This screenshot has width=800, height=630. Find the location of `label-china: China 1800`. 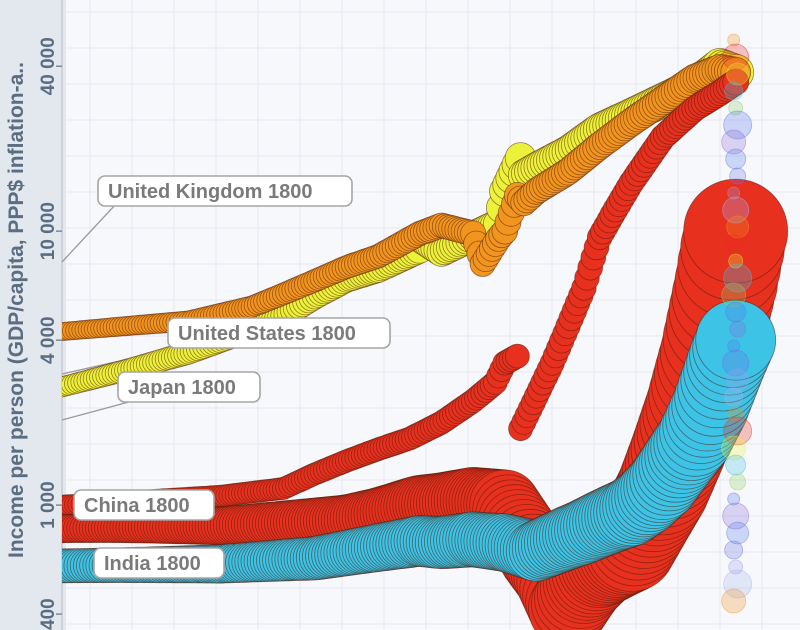

label-china: China 1800 is located at coordinates (144, 505).